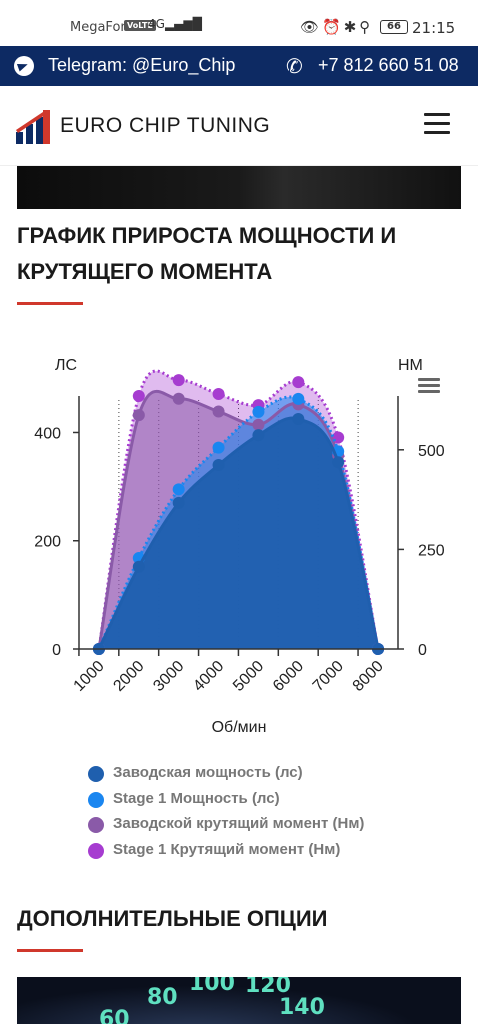  Describe the element at coordinates (208, 676) in the screenshot. I see `x-tick-label: 4000` at that location.